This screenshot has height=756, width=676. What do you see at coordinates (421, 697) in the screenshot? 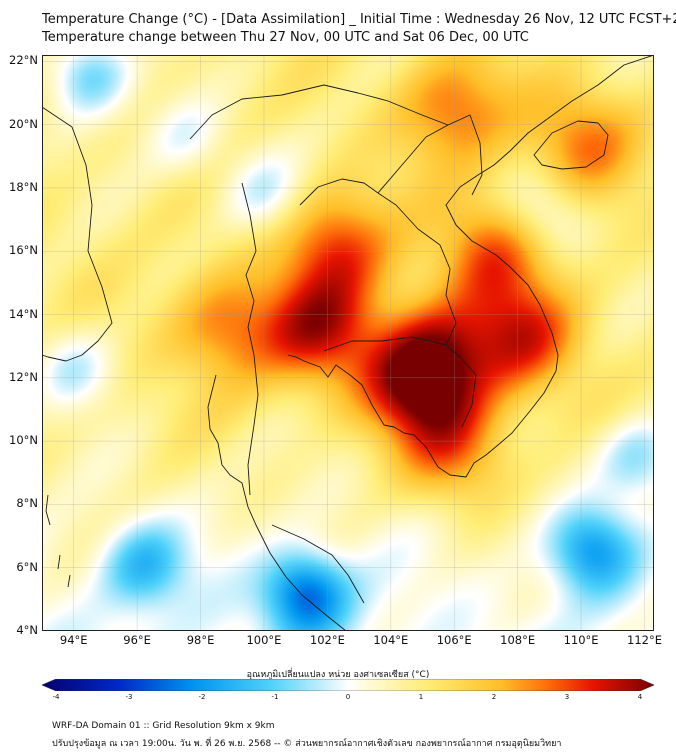
I see `colorbar-tick-label: 1` at bounding box center [421, 697].